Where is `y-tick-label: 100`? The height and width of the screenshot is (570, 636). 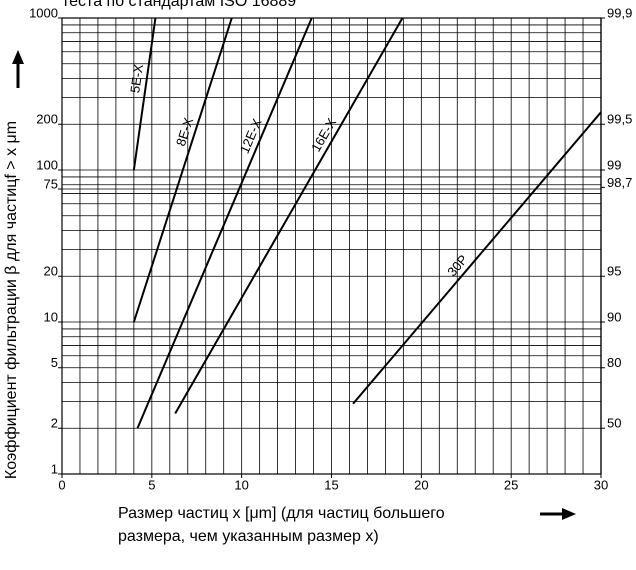
y-tick-label: 100 is located at coordinates (47, 164).